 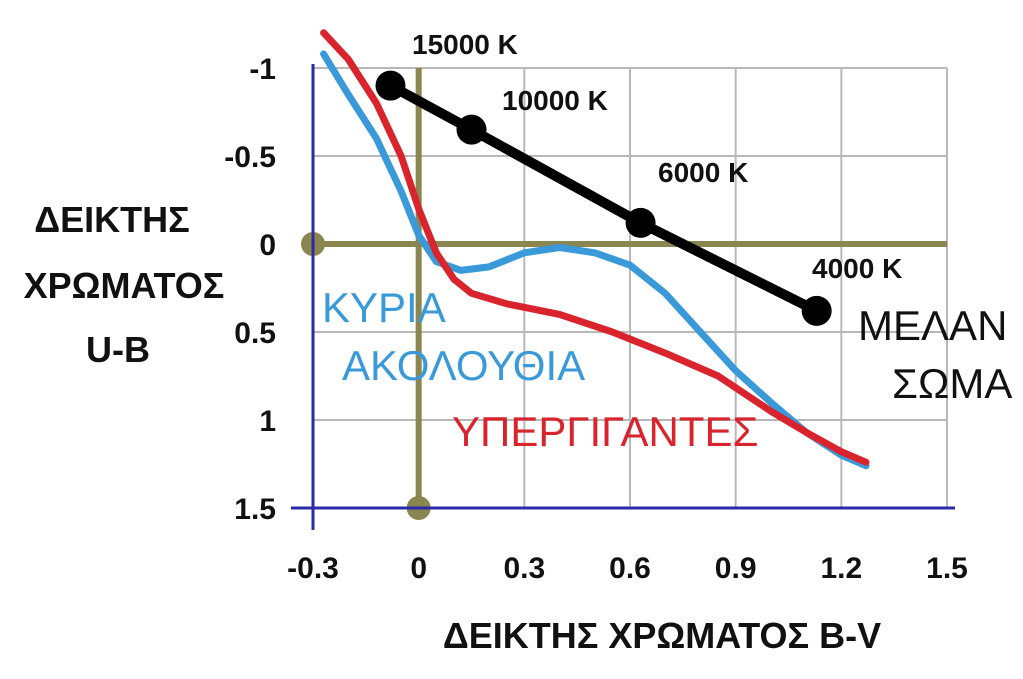 I want to click on x-axis-title: ΔΕΙΚΤΗΣ ΧΡΩΜΑΤΟΣ B-V, so click(x=662, y=635).